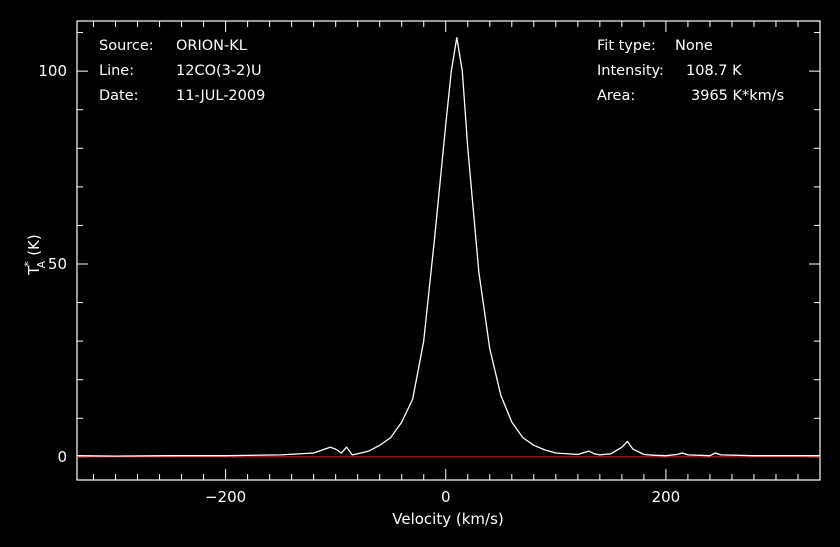  What do you see at coordinates (219, 71) in the screenshot?
I see `line-value: 12CO(3-2)U` at bounding box center [219, 71].